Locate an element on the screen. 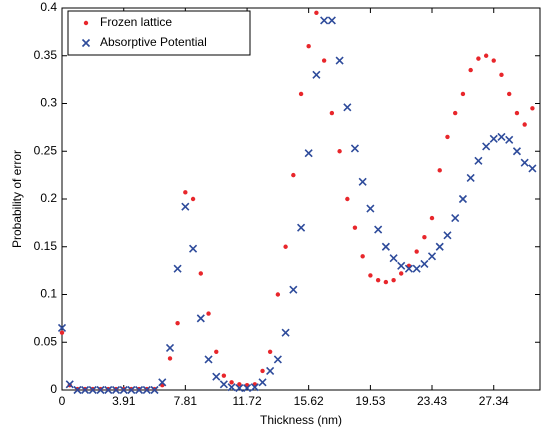 This screenshot has height=432, width=541. legend-marker is located at coordinates (86, 23).